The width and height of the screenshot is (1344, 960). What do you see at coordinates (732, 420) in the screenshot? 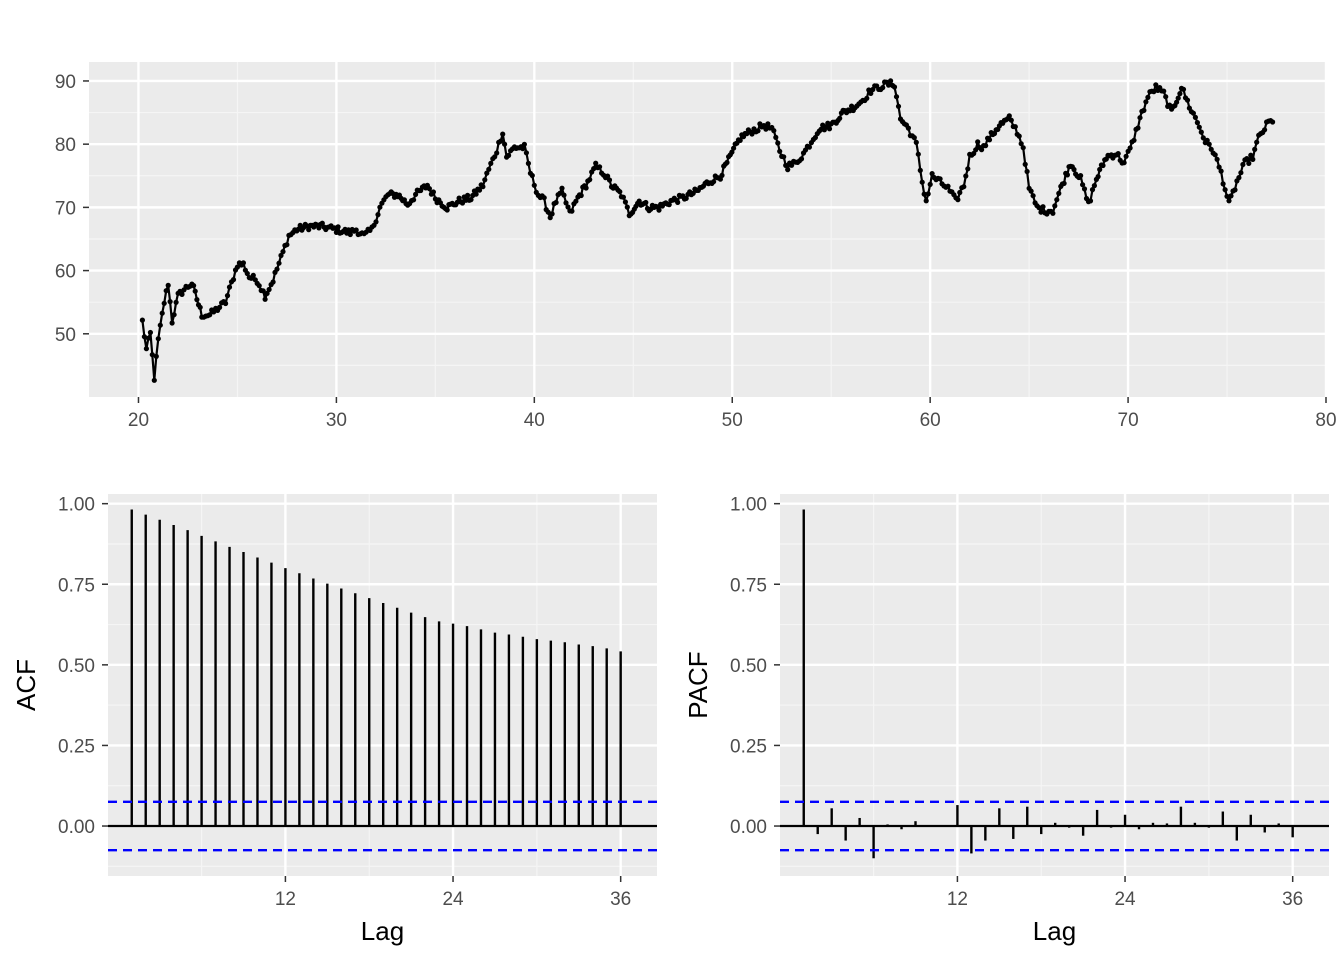
I see `x-tick-label: 50` at bounding box center [732, 420].